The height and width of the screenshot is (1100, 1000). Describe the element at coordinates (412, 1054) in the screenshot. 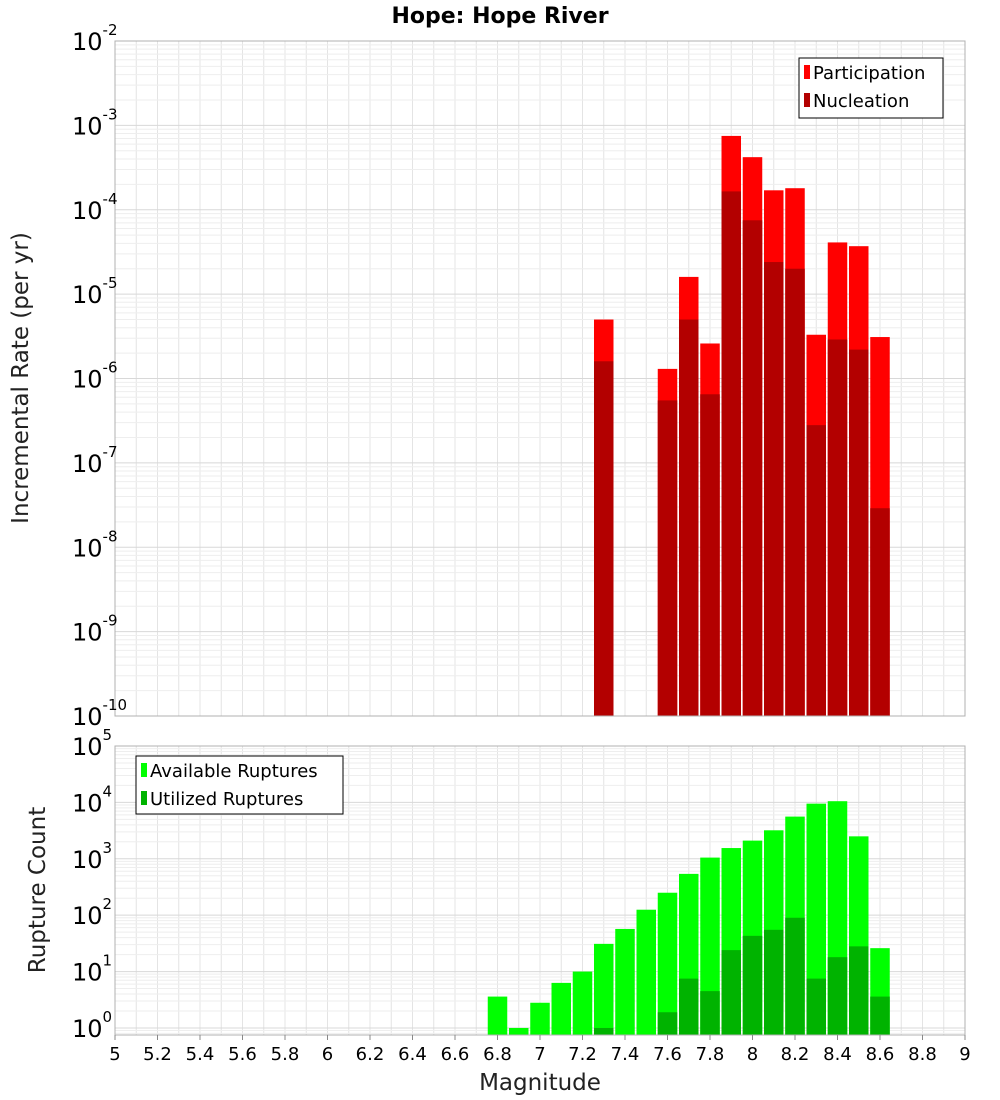

I see `x-tick-label: 6.4` at that location.